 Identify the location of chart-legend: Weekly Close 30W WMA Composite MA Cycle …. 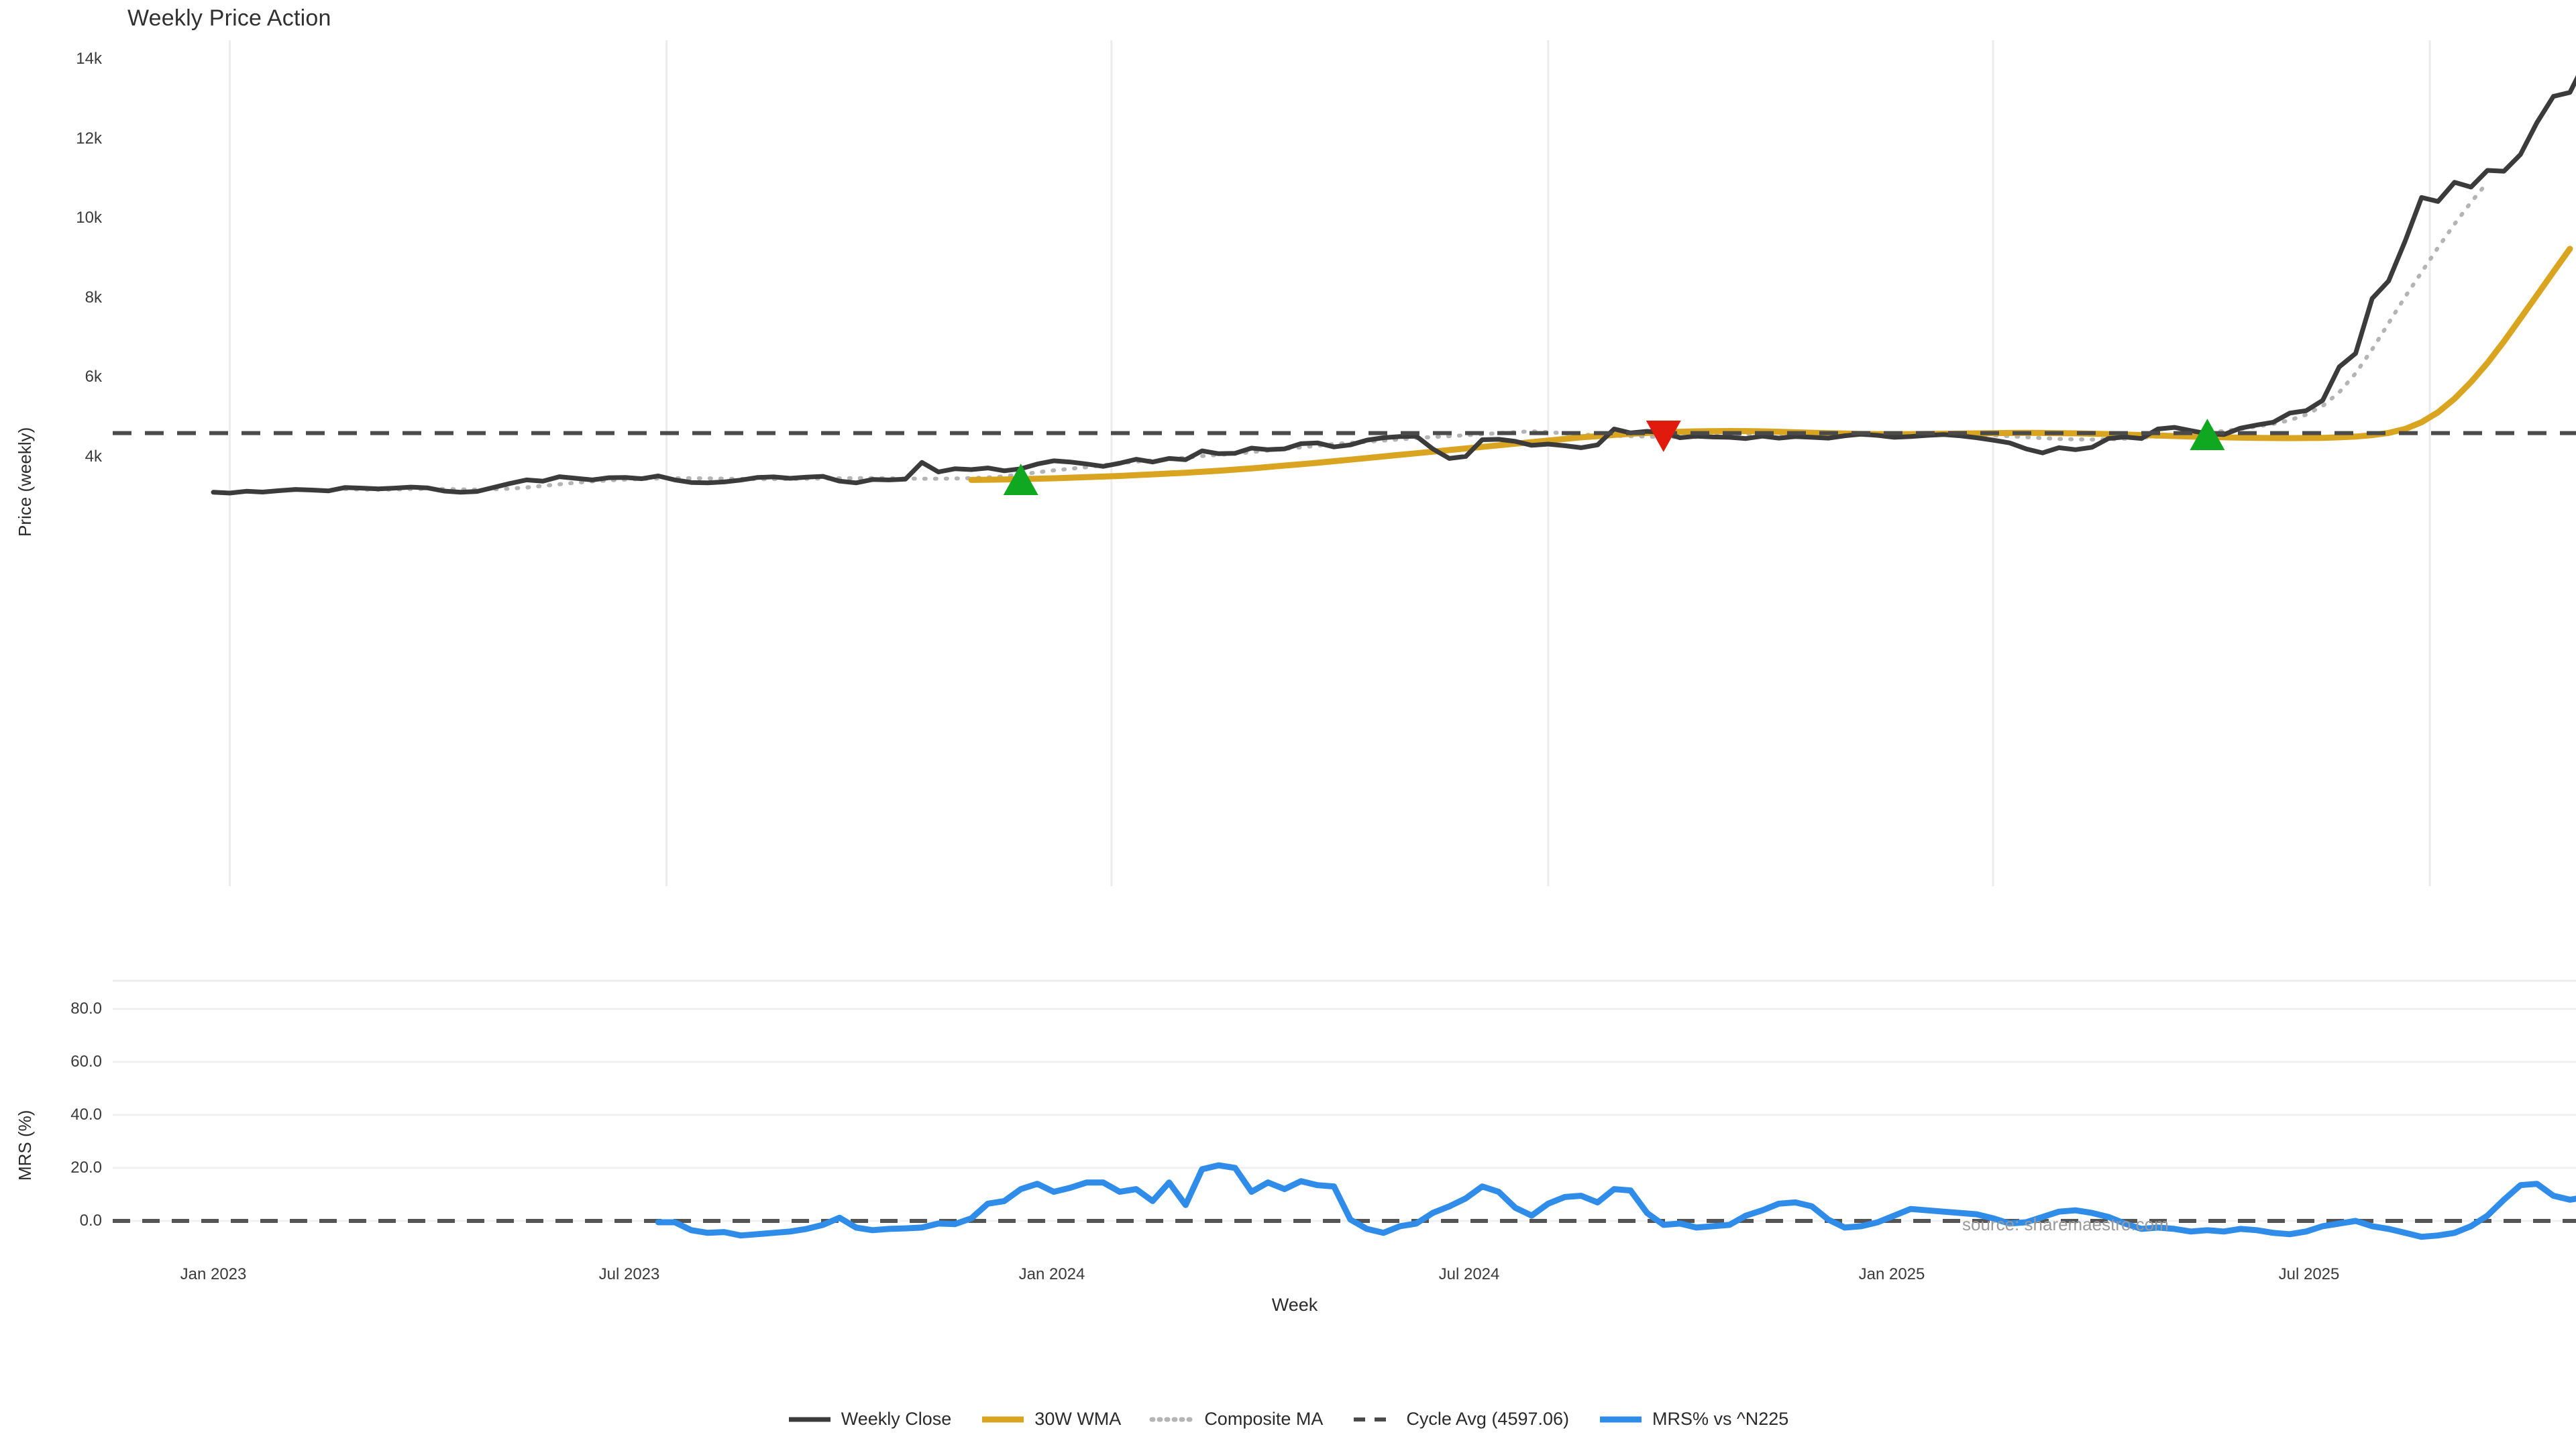
(1288, 1419).